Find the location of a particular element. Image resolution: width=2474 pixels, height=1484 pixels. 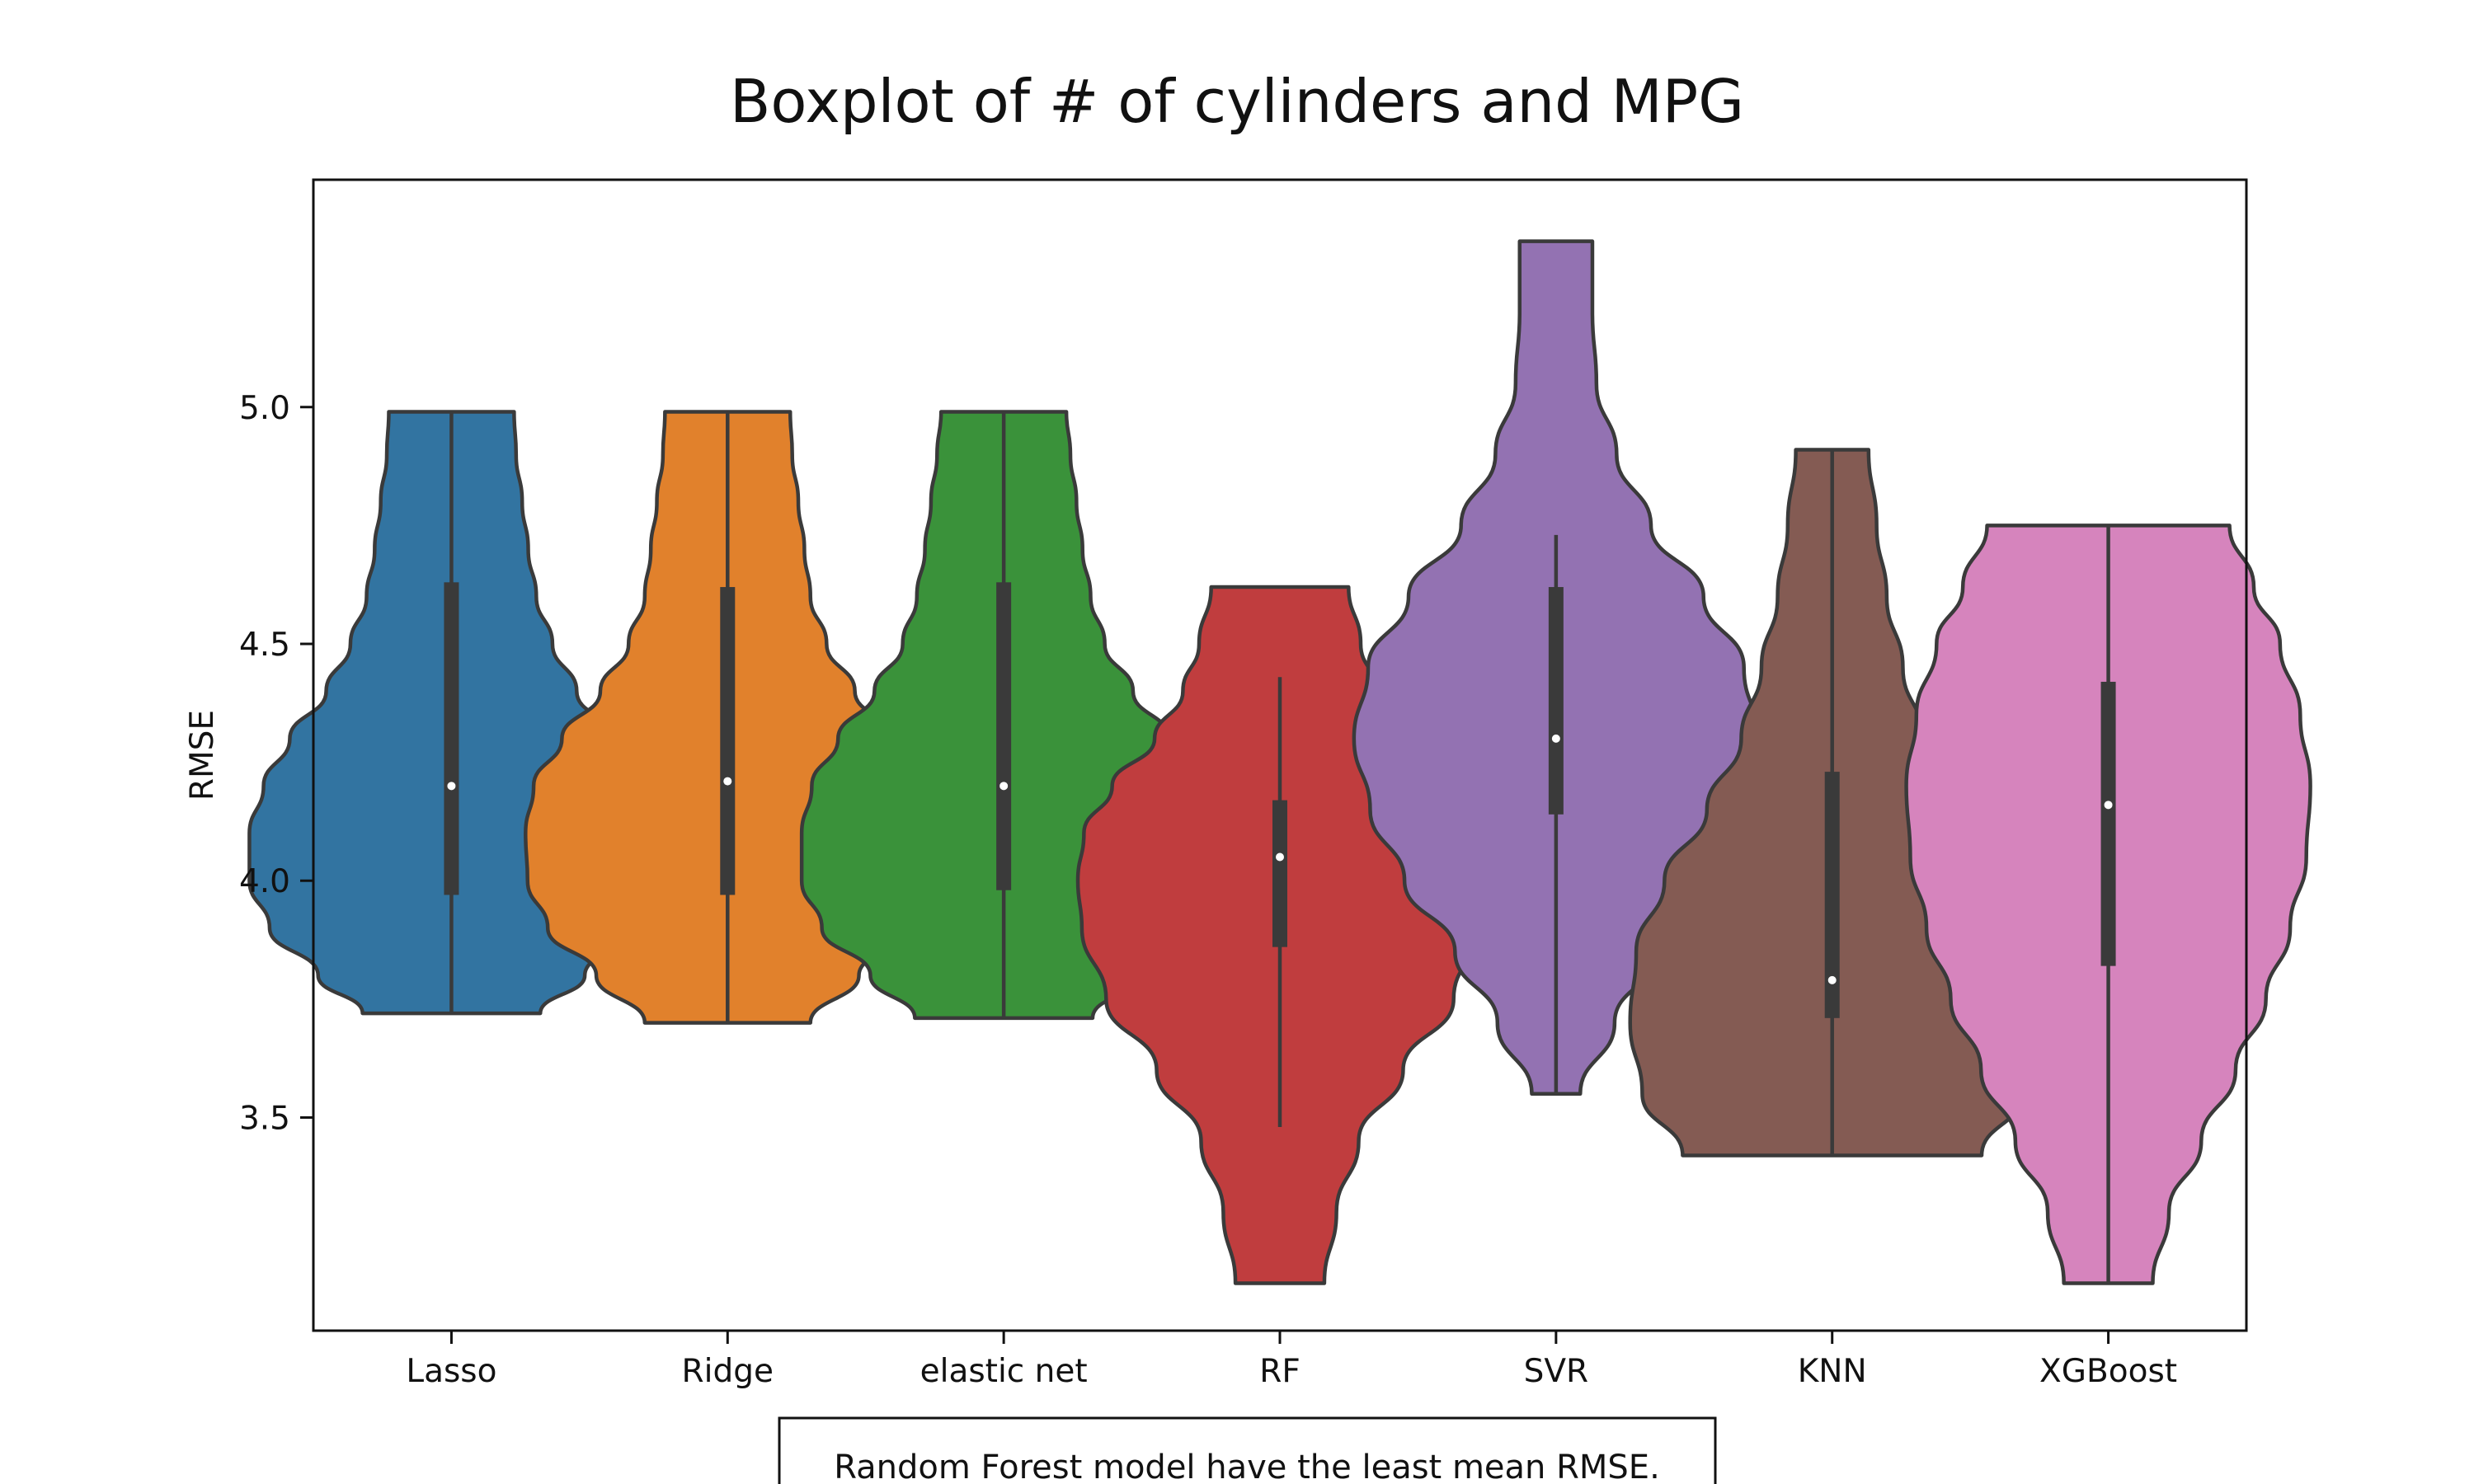

y-tick-label: 4.0 is located at coordinates (264, 881).